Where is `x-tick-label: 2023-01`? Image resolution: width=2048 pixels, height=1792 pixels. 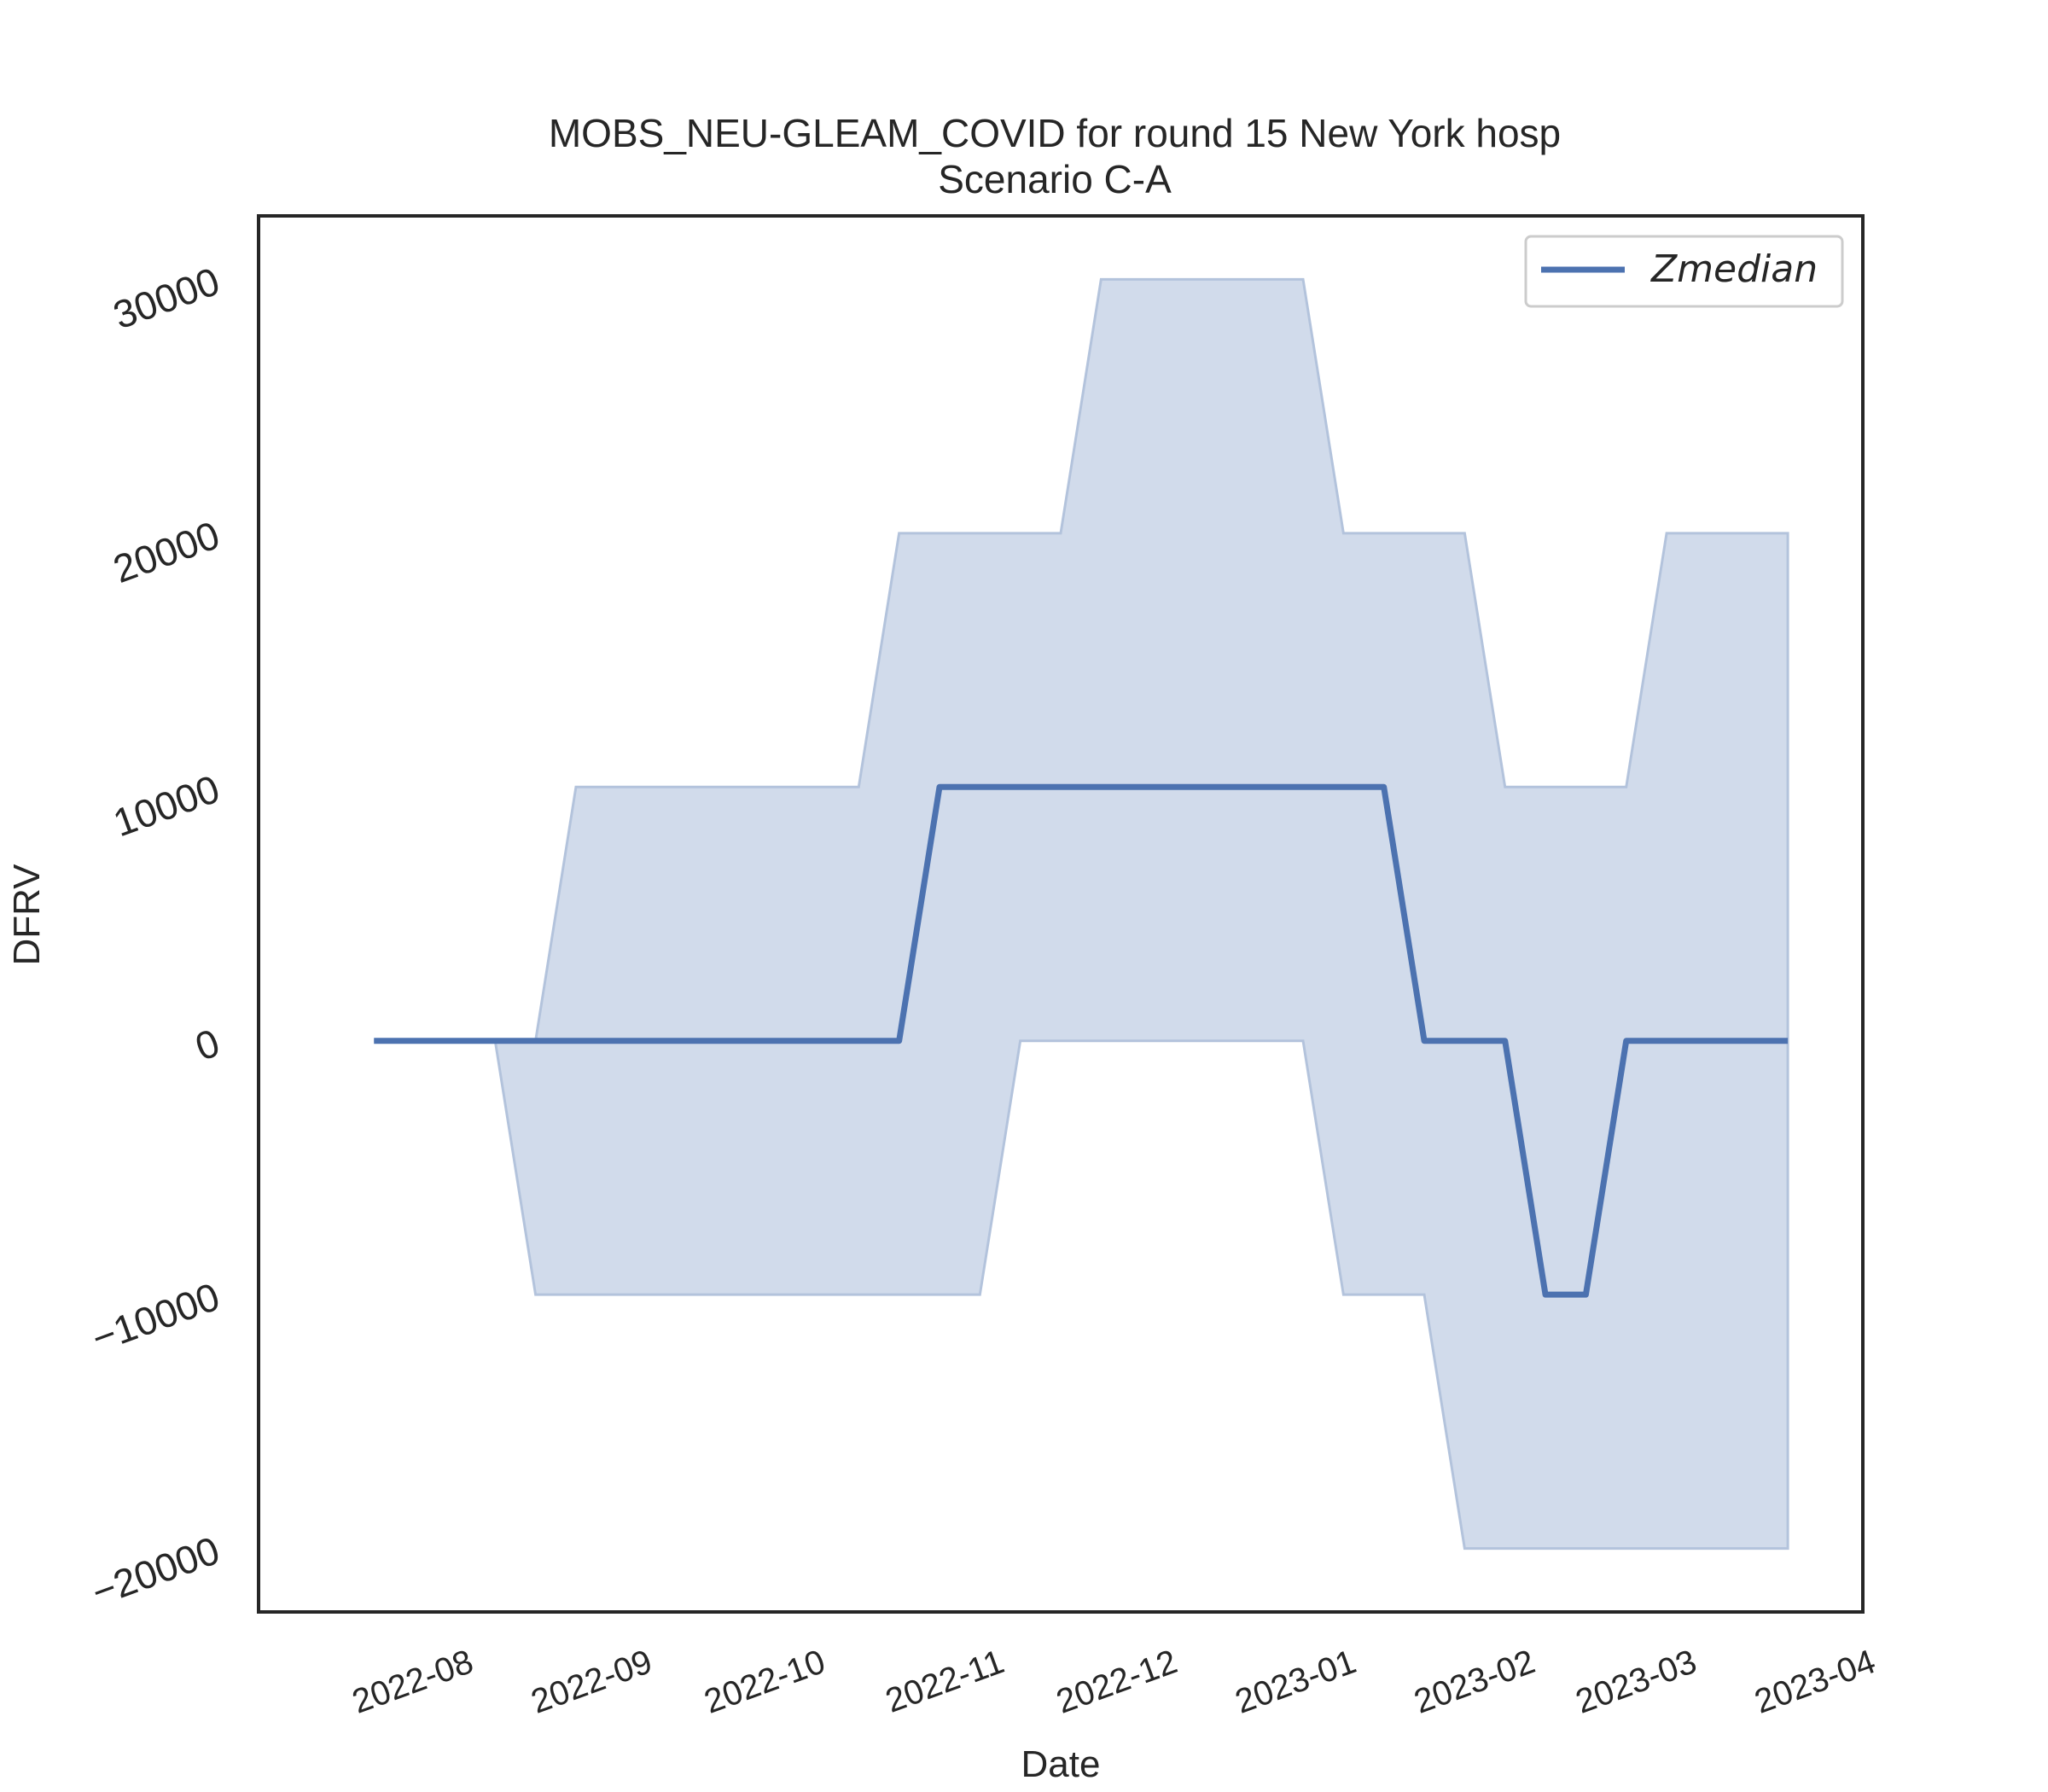 x-tick-label: 2023-01 is located at coordinates (1296, 1682).